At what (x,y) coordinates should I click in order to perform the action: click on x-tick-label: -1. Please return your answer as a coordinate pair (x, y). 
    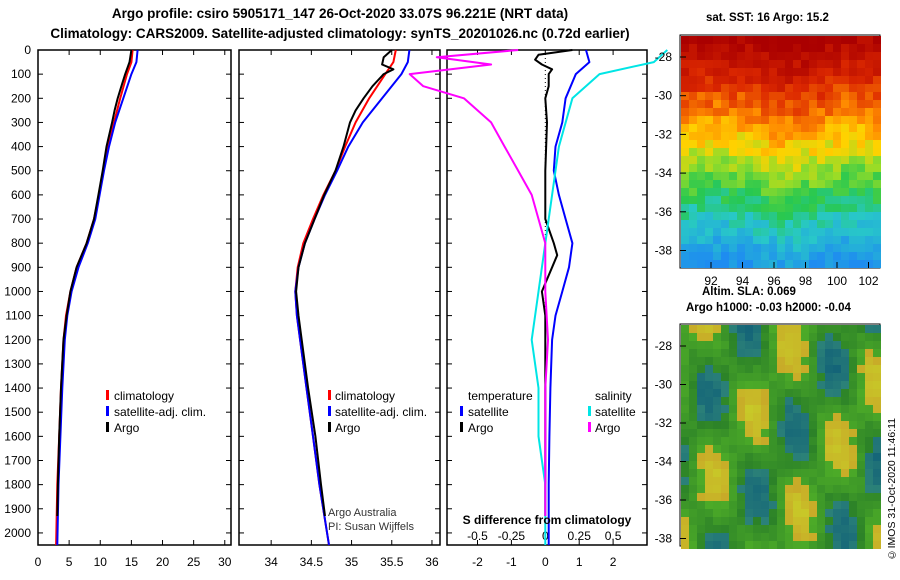
    Looking at the image, I should click on (511, 562).